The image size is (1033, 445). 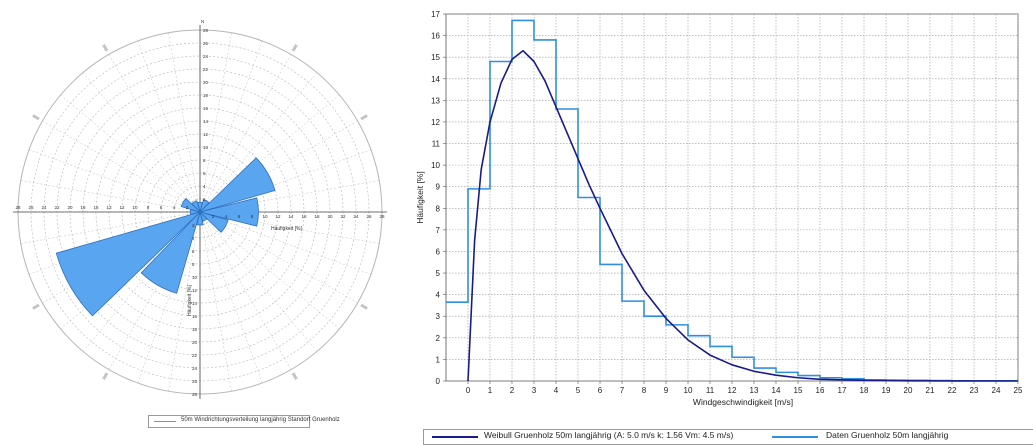 What do you see at coordinates (31, 207) in the screenshot?
I see `rose-tick-label-west: 26` at bounding box center [31, 207].